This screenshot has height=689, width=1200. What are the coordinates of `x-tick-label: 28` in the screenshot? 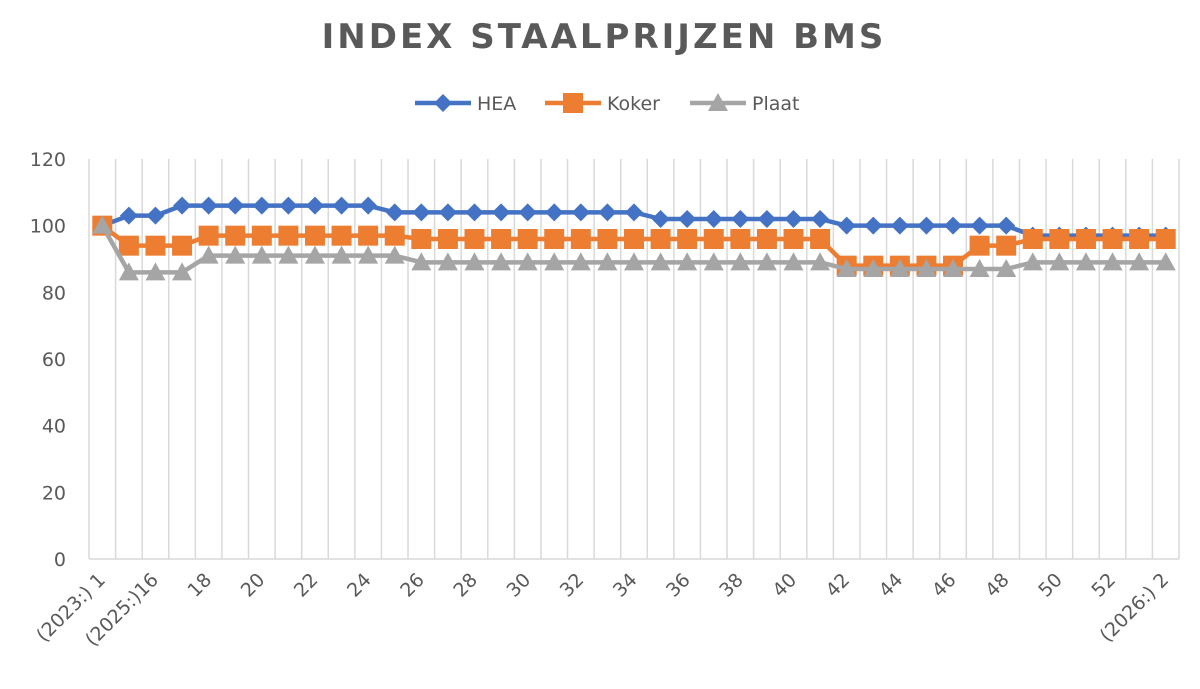 It's located at (465, 585).